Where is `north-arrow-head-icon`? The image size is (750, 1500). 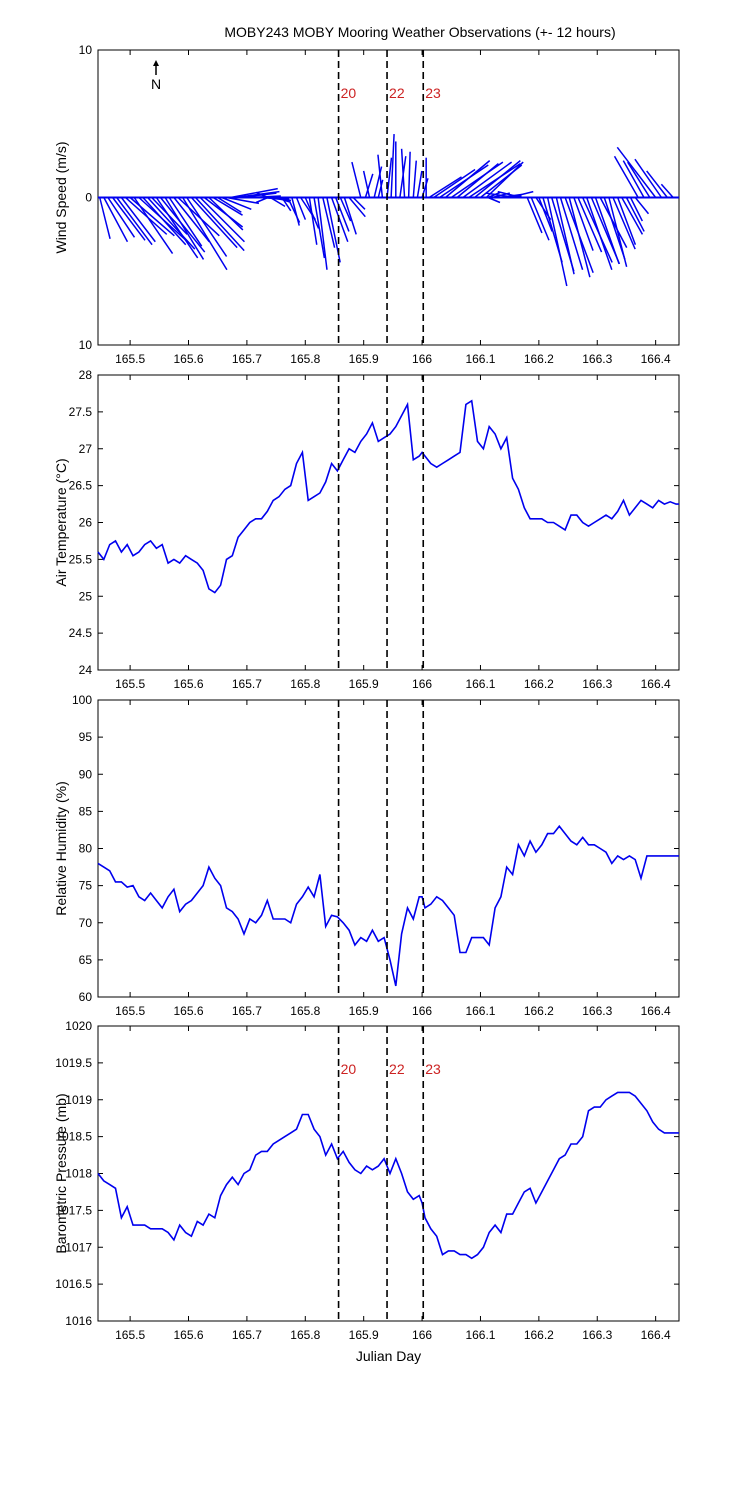 north-arrow-head-icon is located at coordinates (156, 63).